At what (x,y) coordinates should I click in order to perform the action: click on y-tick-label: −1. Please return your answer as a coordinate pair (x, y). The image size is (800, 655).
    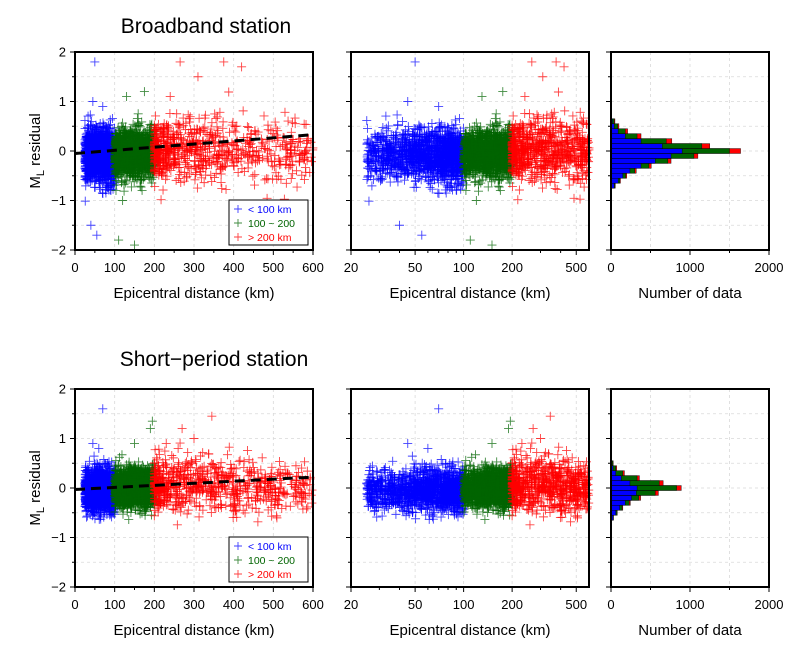
    Looking at the image, I should click on (58, 200).